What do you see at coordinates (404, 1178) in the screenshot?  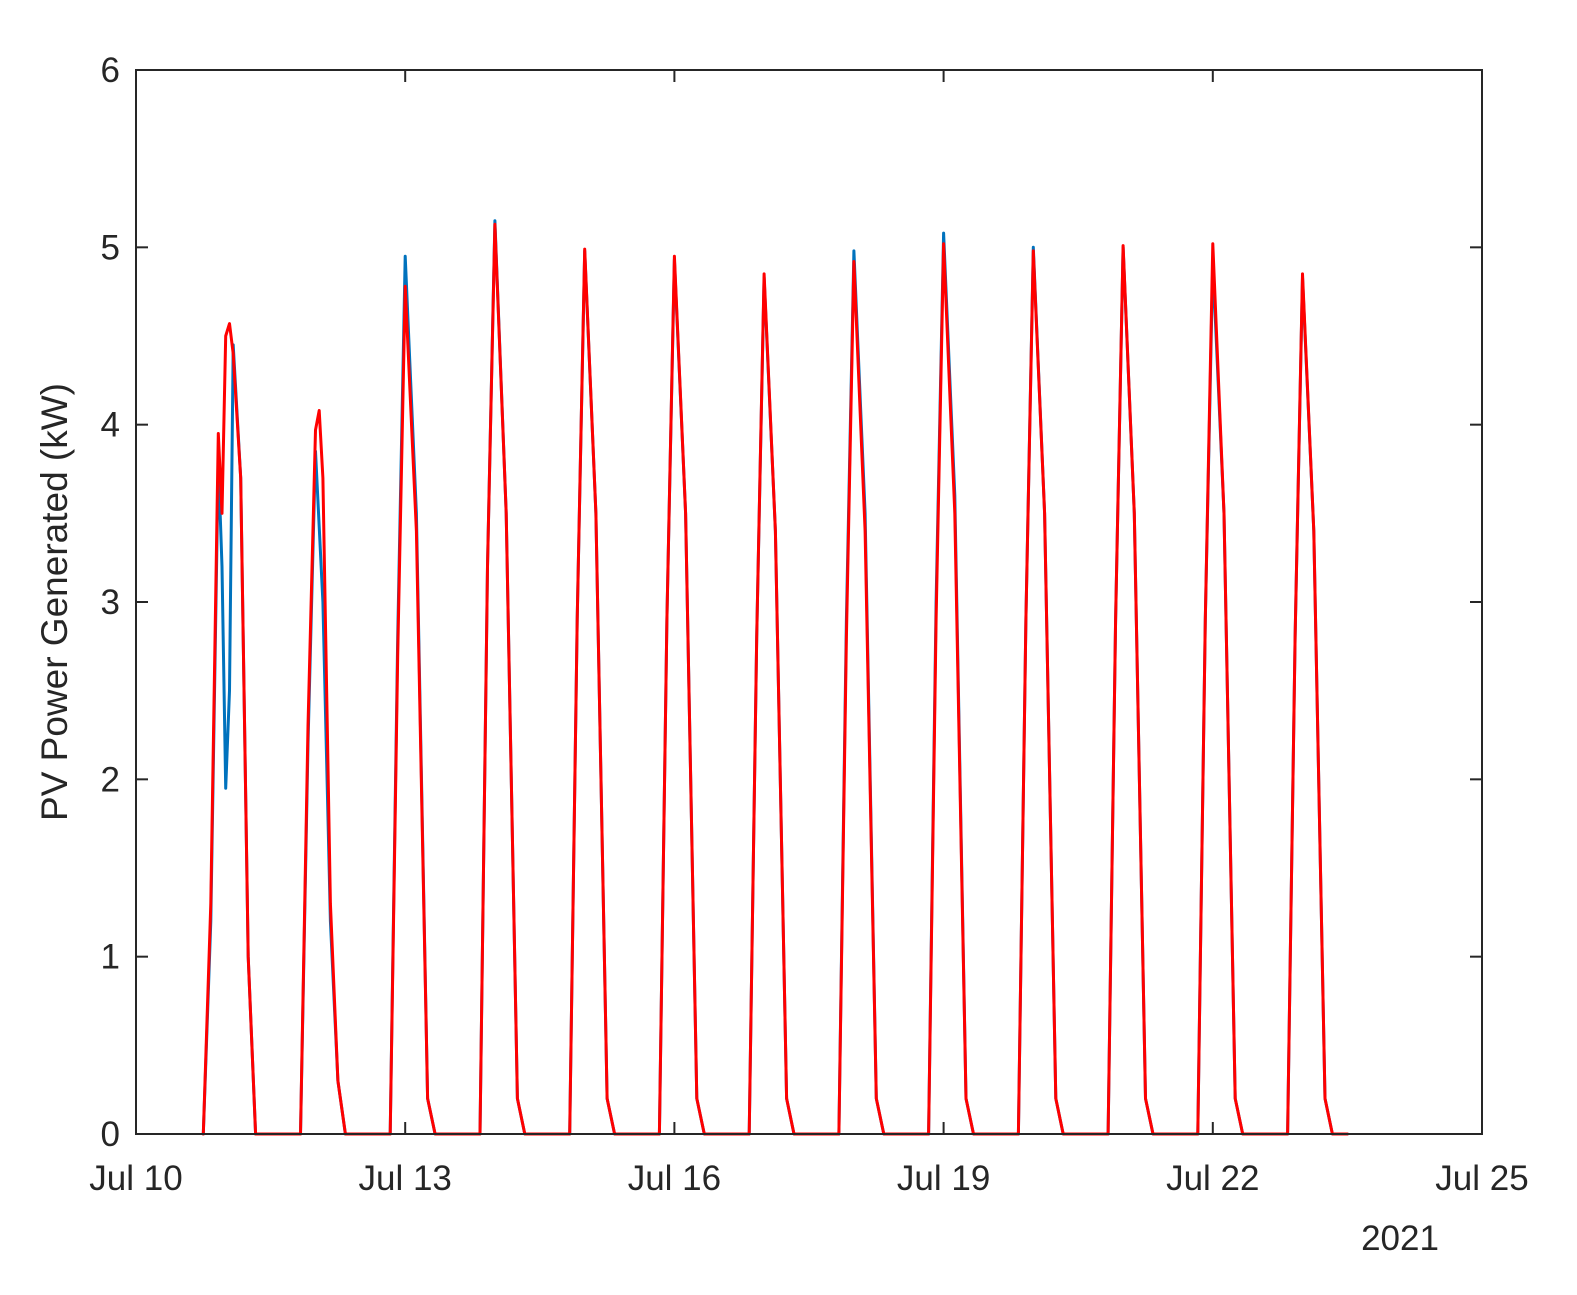 I see `x-tick-label: Jul 13` at bounding box center [404, 1178].